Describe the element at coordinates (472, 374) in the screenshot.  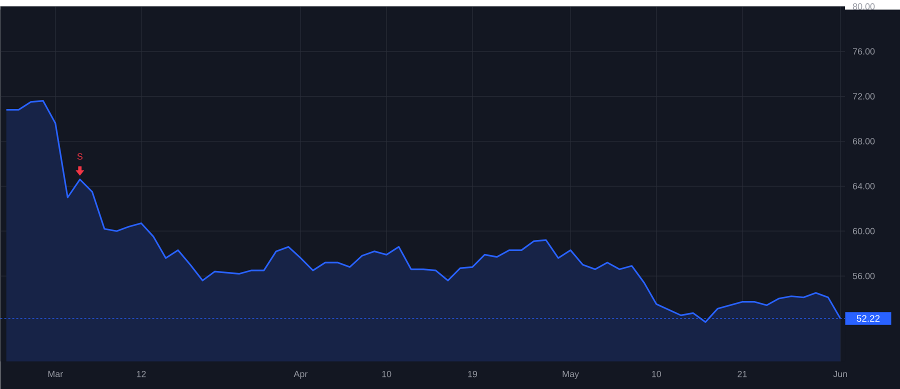
I see `x-tick-label: 19` at that location.